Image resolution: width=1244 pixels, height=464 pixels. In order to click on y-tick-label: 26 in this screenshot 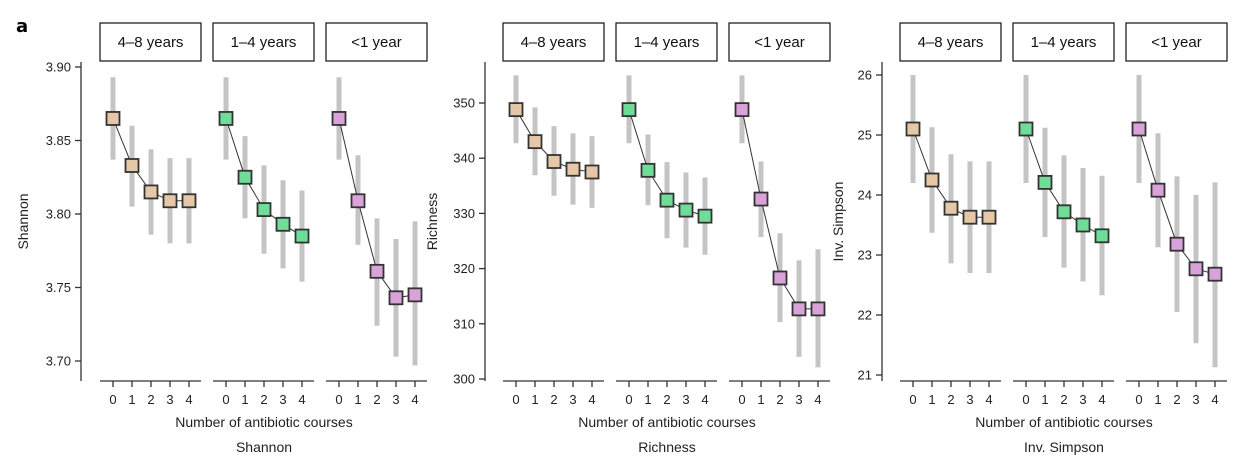, I will do `click(865, 75)`.